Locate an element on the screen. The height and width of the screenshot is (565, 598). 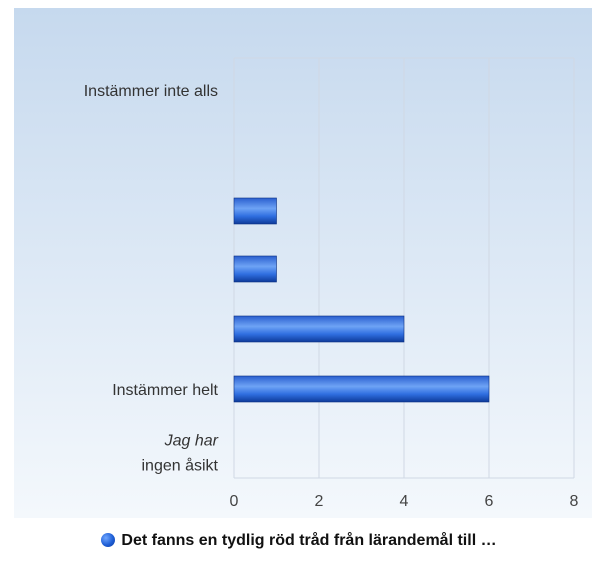
category-label: ingen åsikt is located at coordinates (180, 466).